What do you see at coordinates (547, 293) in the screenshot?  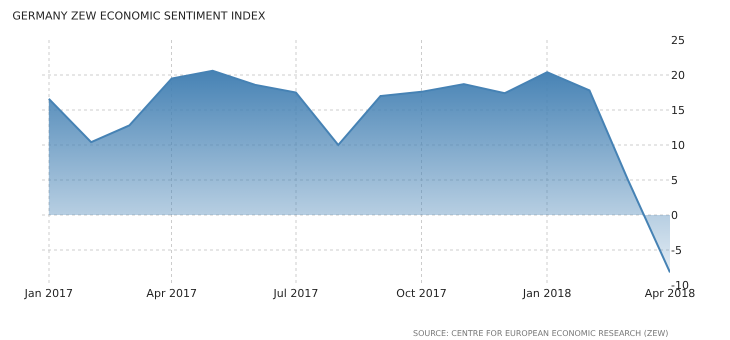 I see `x-tick-label: Jan 2018` at bounding box center [547, 293].